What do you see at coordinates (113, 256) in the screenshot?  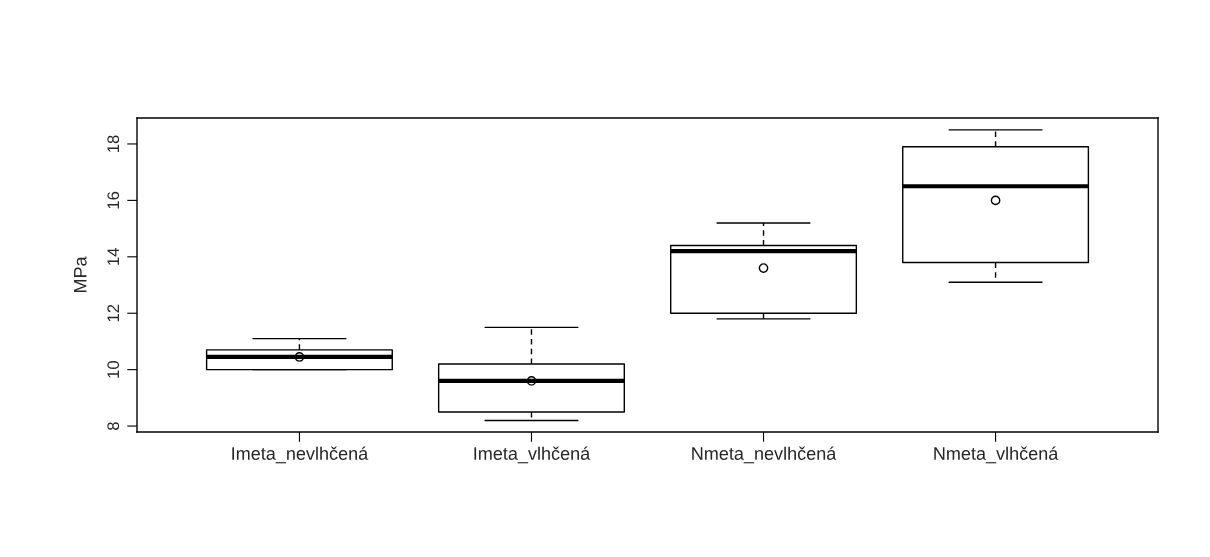 I see `y-tick-label: 14` at bounding box center [113, 256].